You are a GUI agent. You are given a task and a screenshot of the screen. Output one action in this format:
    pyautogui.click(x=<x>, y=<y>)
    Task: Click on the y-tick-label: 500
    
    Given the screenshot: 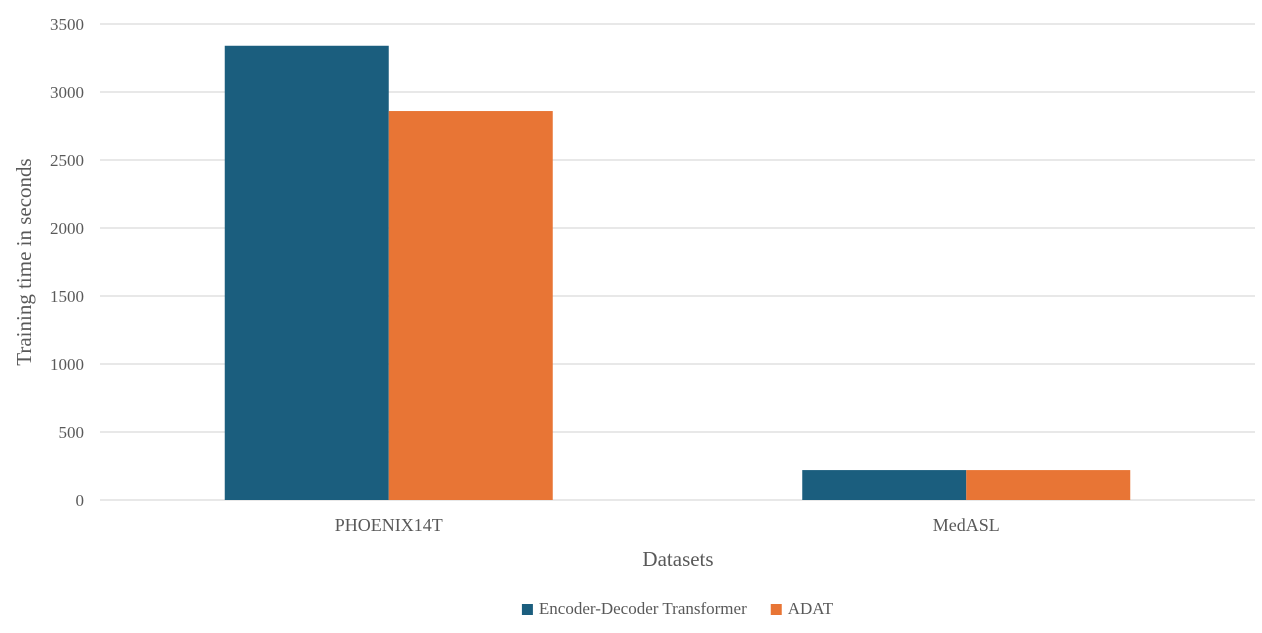 What is the action you would take?
    pyautogui.click(x=72, y=432)
    